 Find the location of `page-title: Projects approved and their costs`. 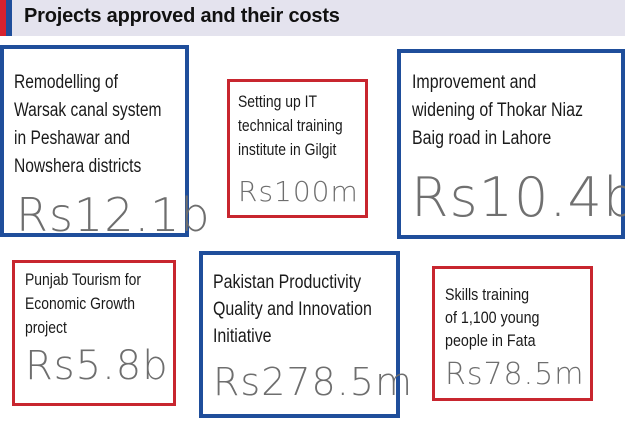

page-title: Projects approved and their costs is located at coordinates (182, 16).